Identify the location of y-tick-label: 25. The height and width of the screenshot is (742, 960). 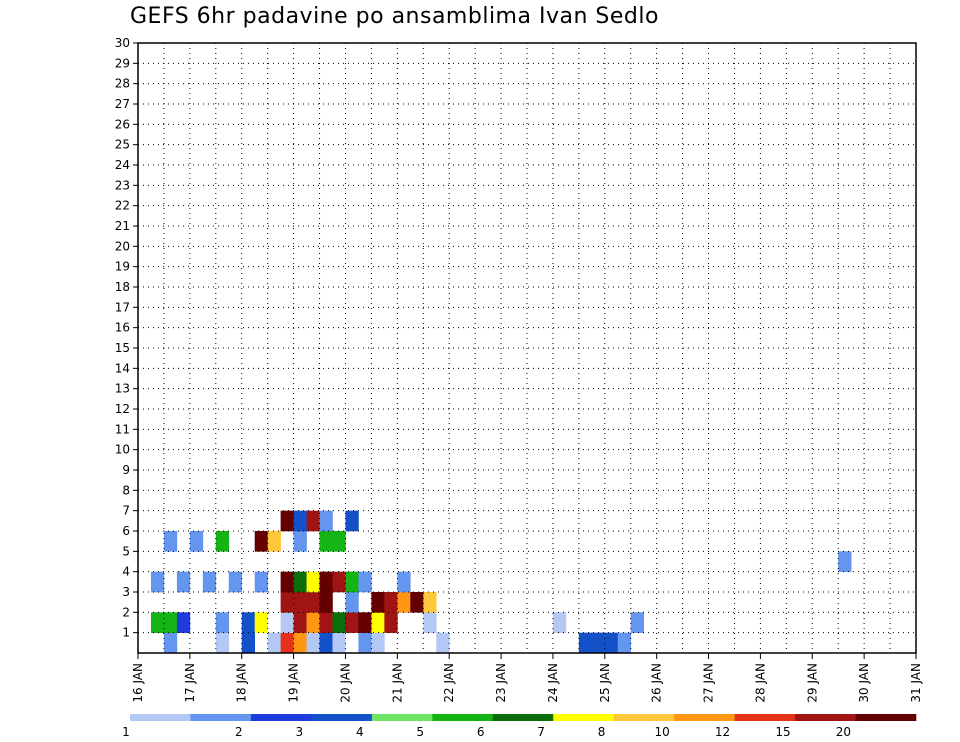
(122, 145).